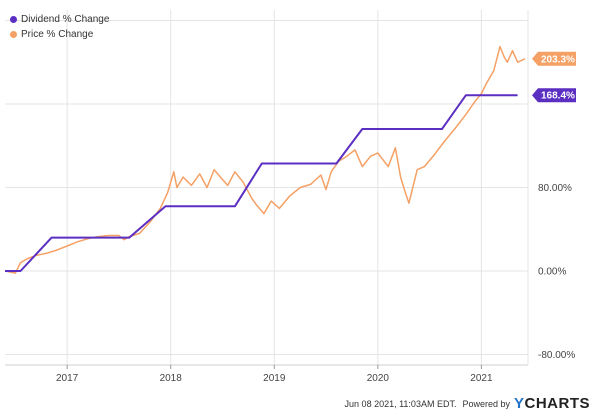 The height and width of the screenshot is (418, 600). I want to click on legend-swatch-dividend, so click(13, 19).